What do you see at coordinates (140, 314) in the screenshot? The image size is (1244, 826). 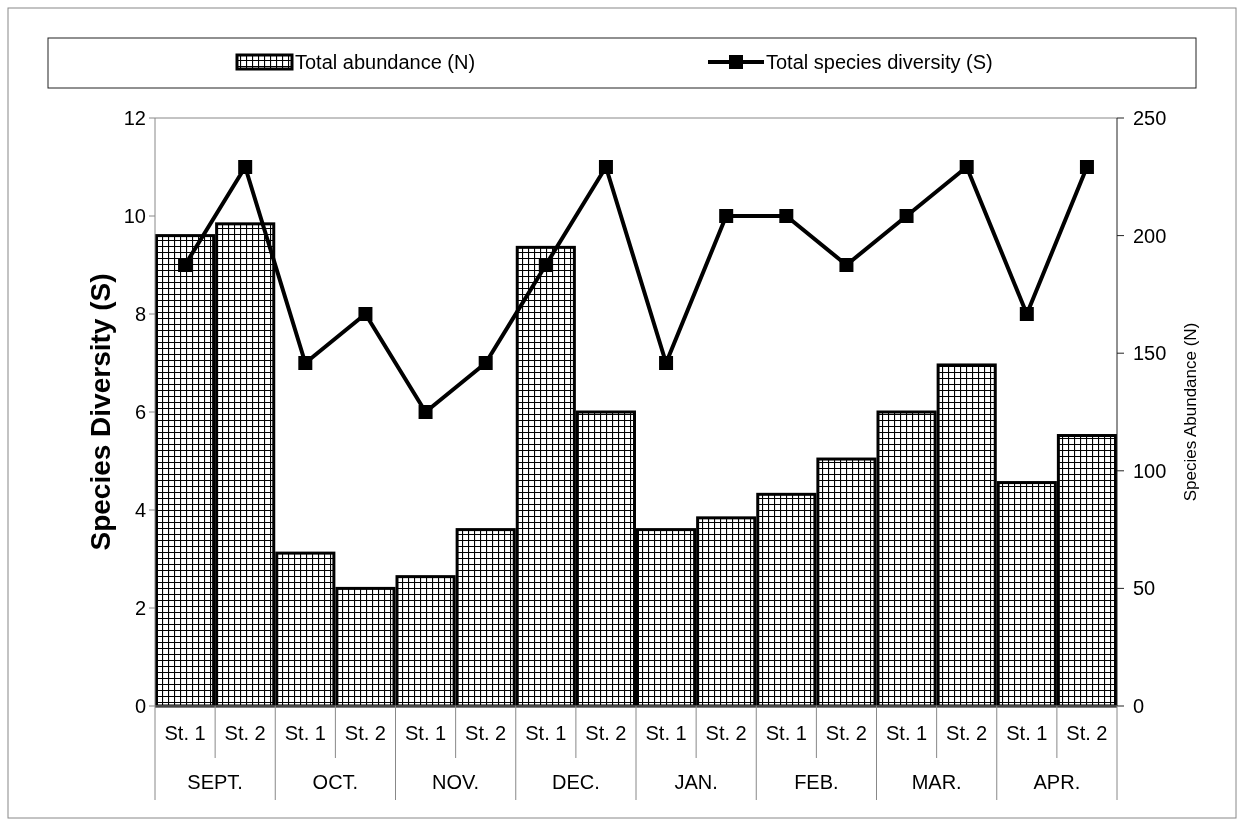 I see `y-tick-label: 8` at bounding box center [140, 314].